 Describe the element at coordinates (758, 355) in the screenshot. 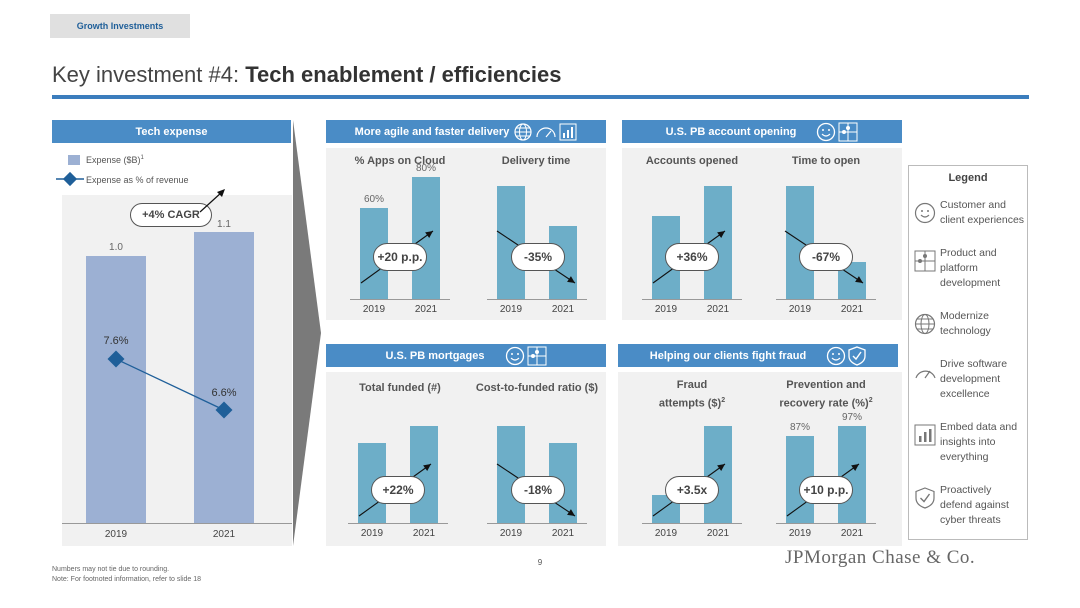

I see `fraud-header: Helping our clients fight fraud` at that location.